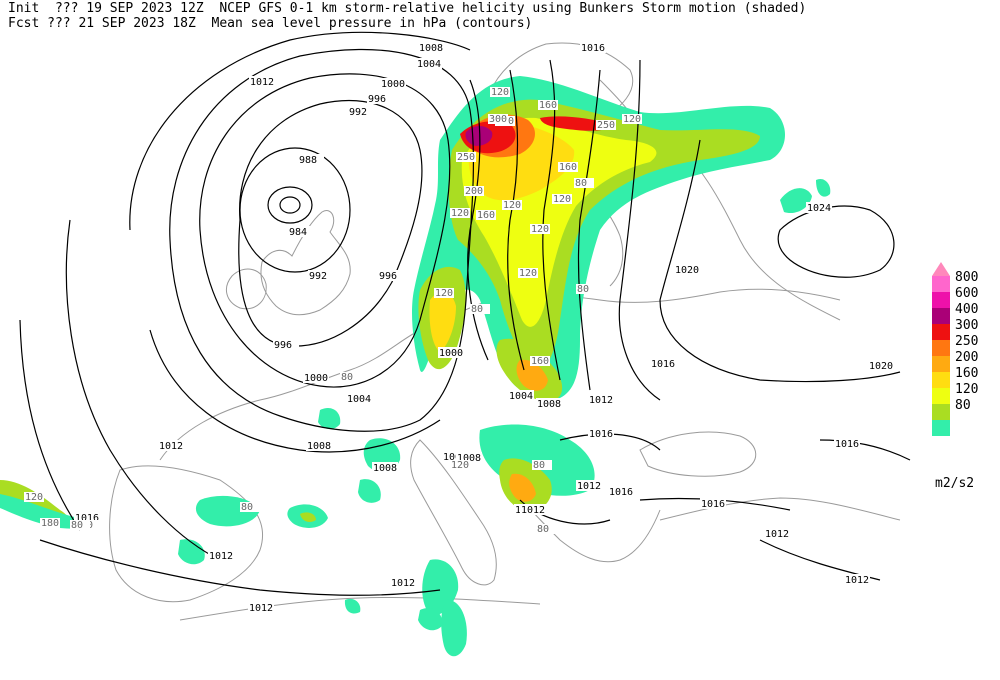 This screenshot has width=1000, height=680. I want to click on ireland-coast, so click(246, 289).